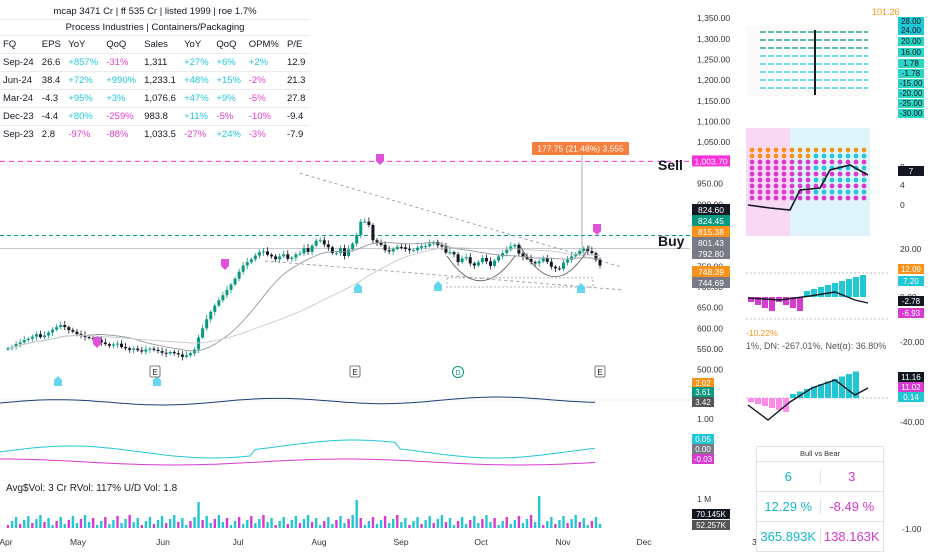 The height and width of the screenshot is (552, 932). I want to click on table-cell: Jun-24, so click(19, 80).